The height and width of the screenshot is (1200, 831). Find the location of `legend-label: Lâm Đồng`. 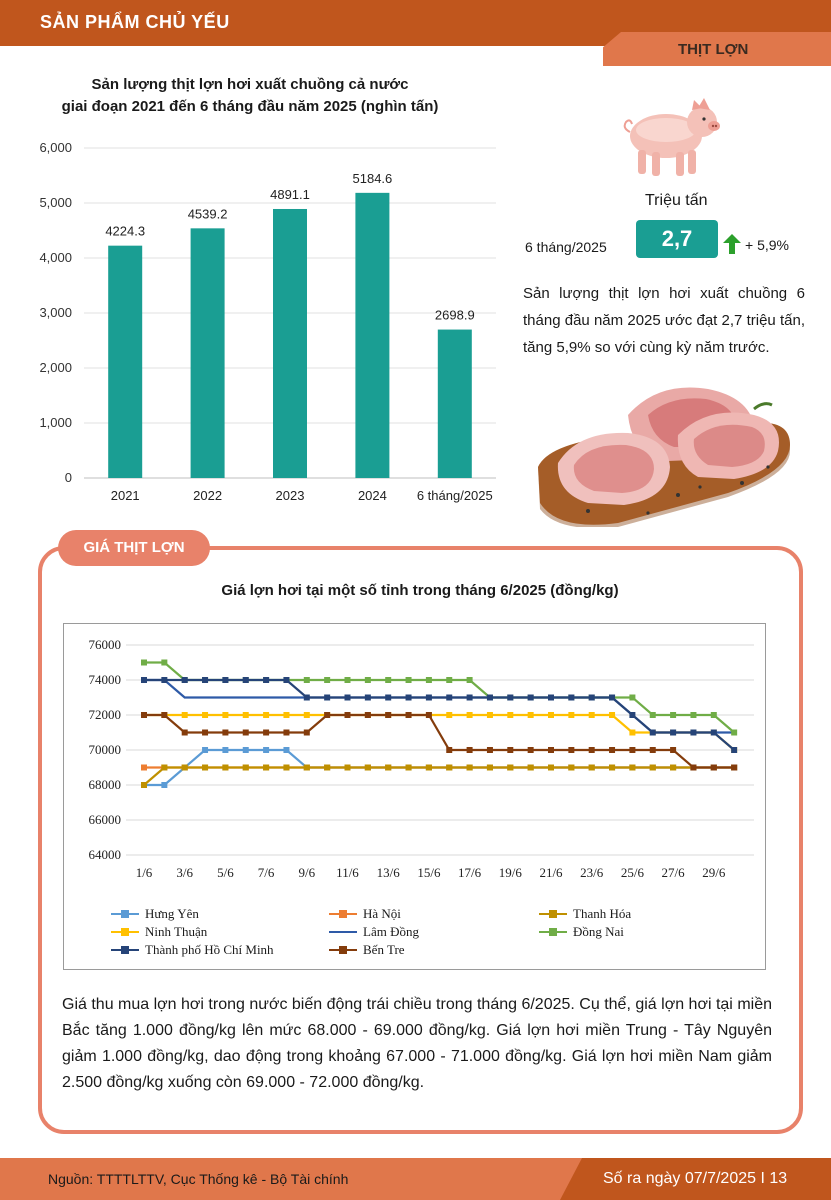

legend-label: Lâm Đồng is located at coordinates (391, 931).